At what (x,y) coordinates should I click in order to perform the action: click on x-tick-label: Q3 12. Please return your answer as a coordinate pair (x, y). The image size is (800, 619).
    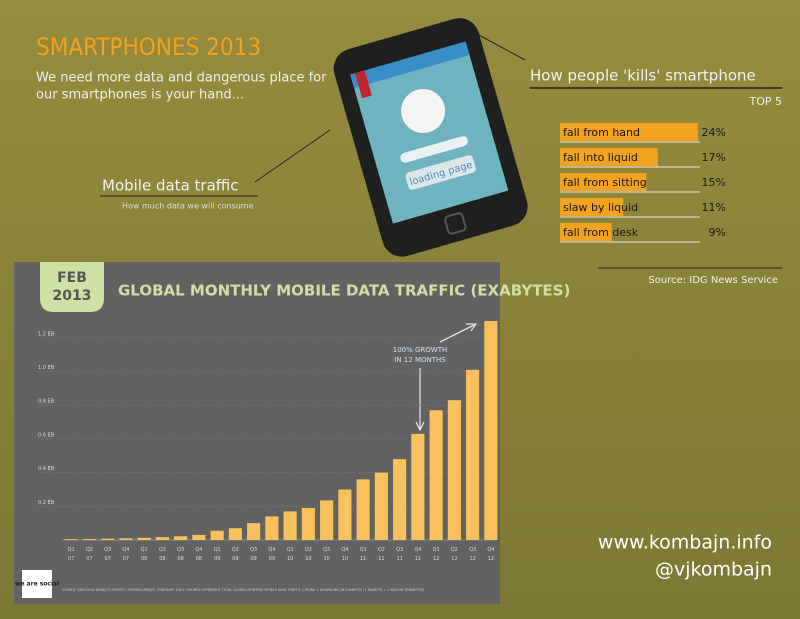
    Looking at the image, I should click on (472, 554).